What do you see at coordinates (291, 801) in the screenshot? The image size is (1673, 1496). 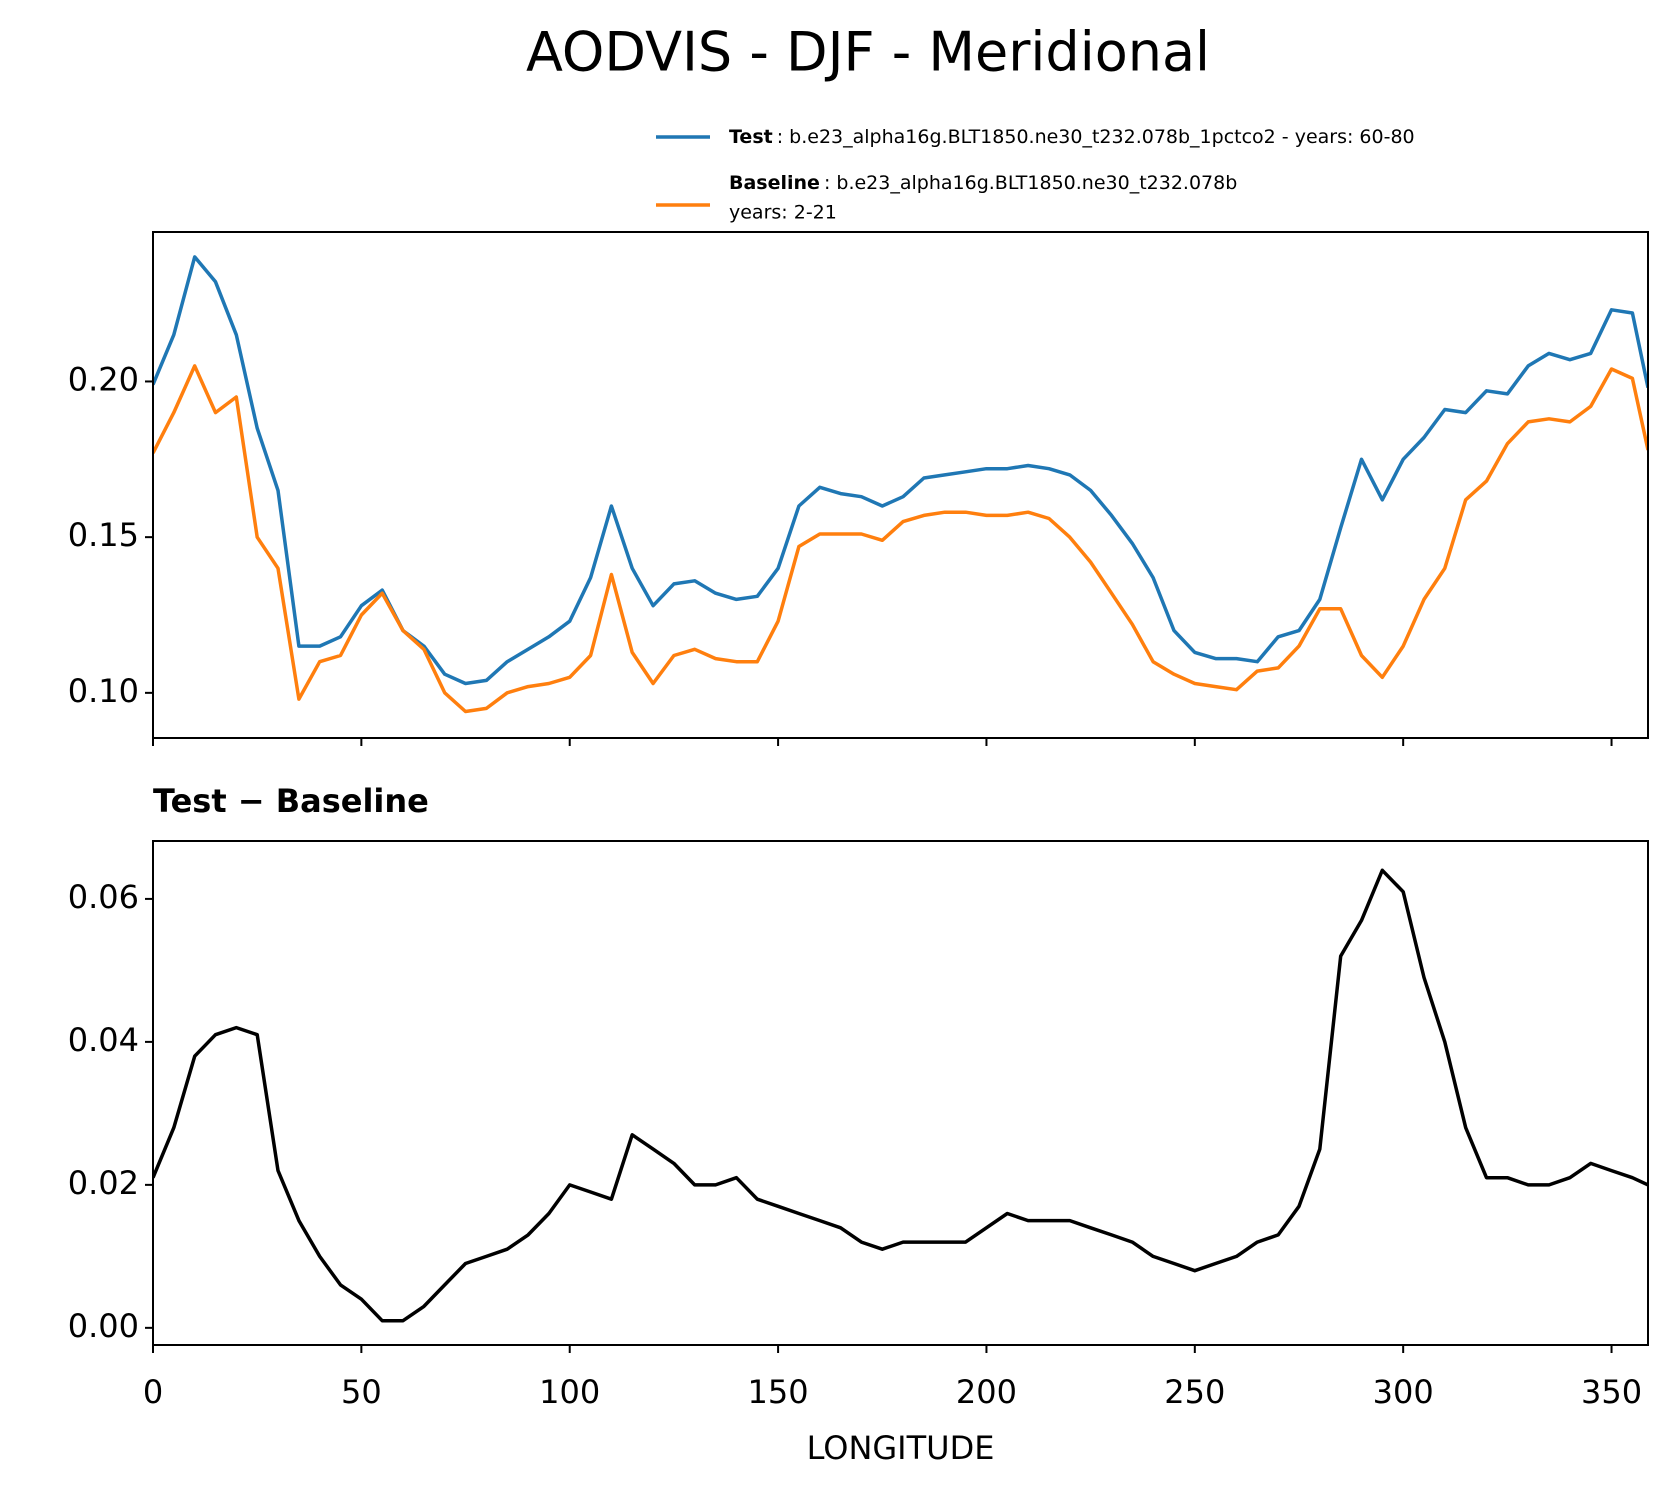 I see `panel-title: Test − Baseline` at bounding box center [291, 801].